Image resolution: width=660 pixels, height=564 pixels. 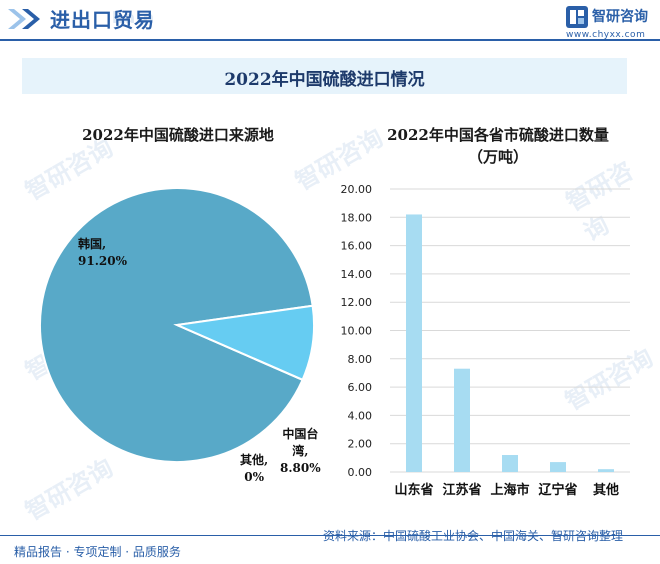 What do you see at coordinates (102, 261) in the screenshot?
I see `pie-label-korea-value: 91.20%` at bounding box center [102, 261].